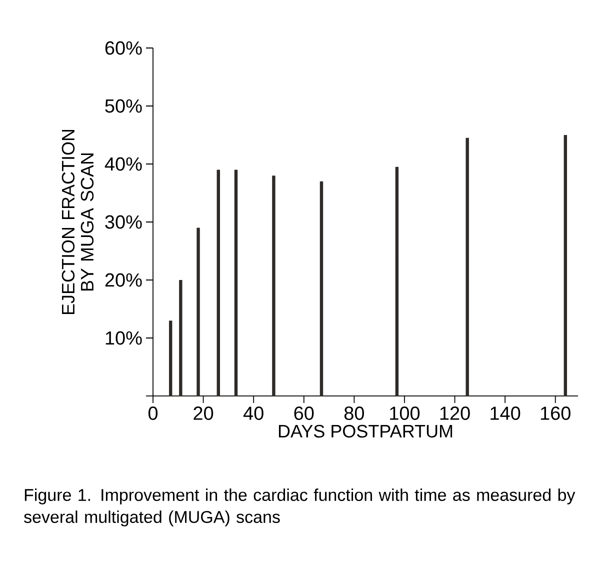 The width and height of the screenshot is (602, 567). What do you see at coordinates (304, 413) in the screenshot?
I see `x-tick-label: 60` at bounding box center [304, 413].